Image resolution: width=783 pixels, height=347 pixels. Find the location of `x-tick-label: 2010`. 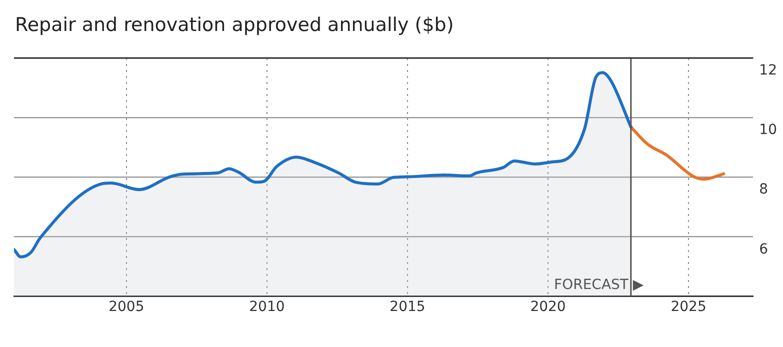

x-tick-label: 2010 is located at coordinates (267, 307).